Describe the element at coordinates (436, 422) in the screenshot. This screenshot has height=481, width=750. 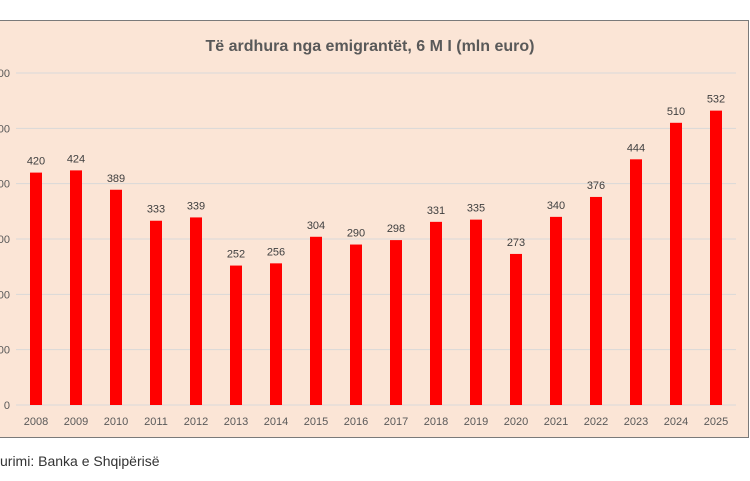
I see `x-tick-label-2018: 2018` at that location.